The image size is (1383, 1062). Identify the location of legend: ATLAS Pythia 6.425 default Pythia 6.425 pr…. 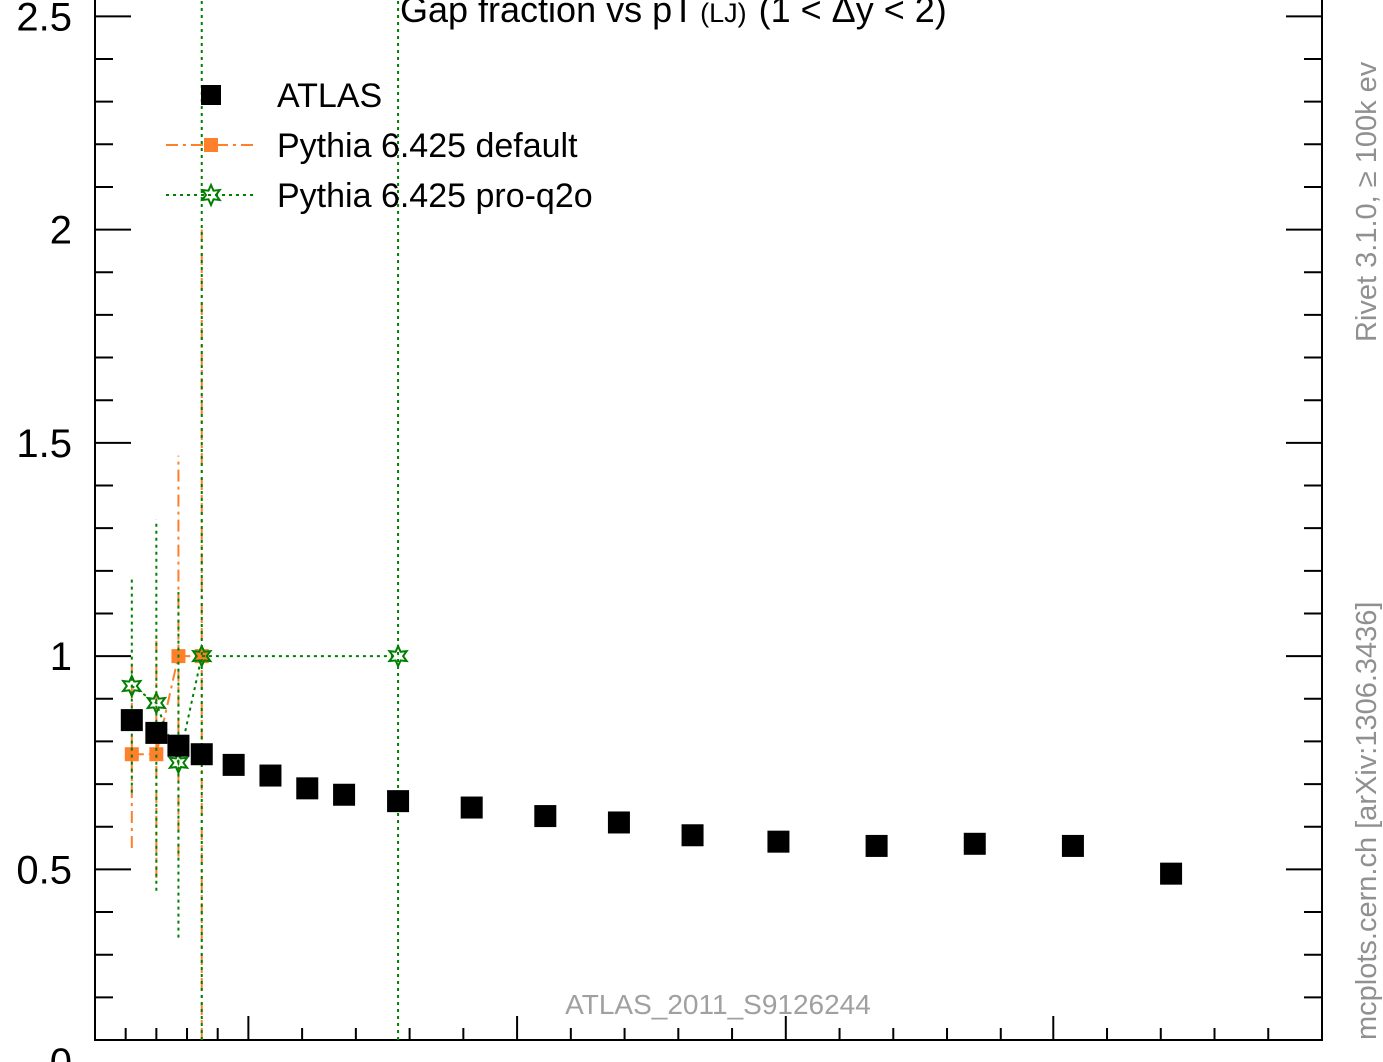
(379, 146).